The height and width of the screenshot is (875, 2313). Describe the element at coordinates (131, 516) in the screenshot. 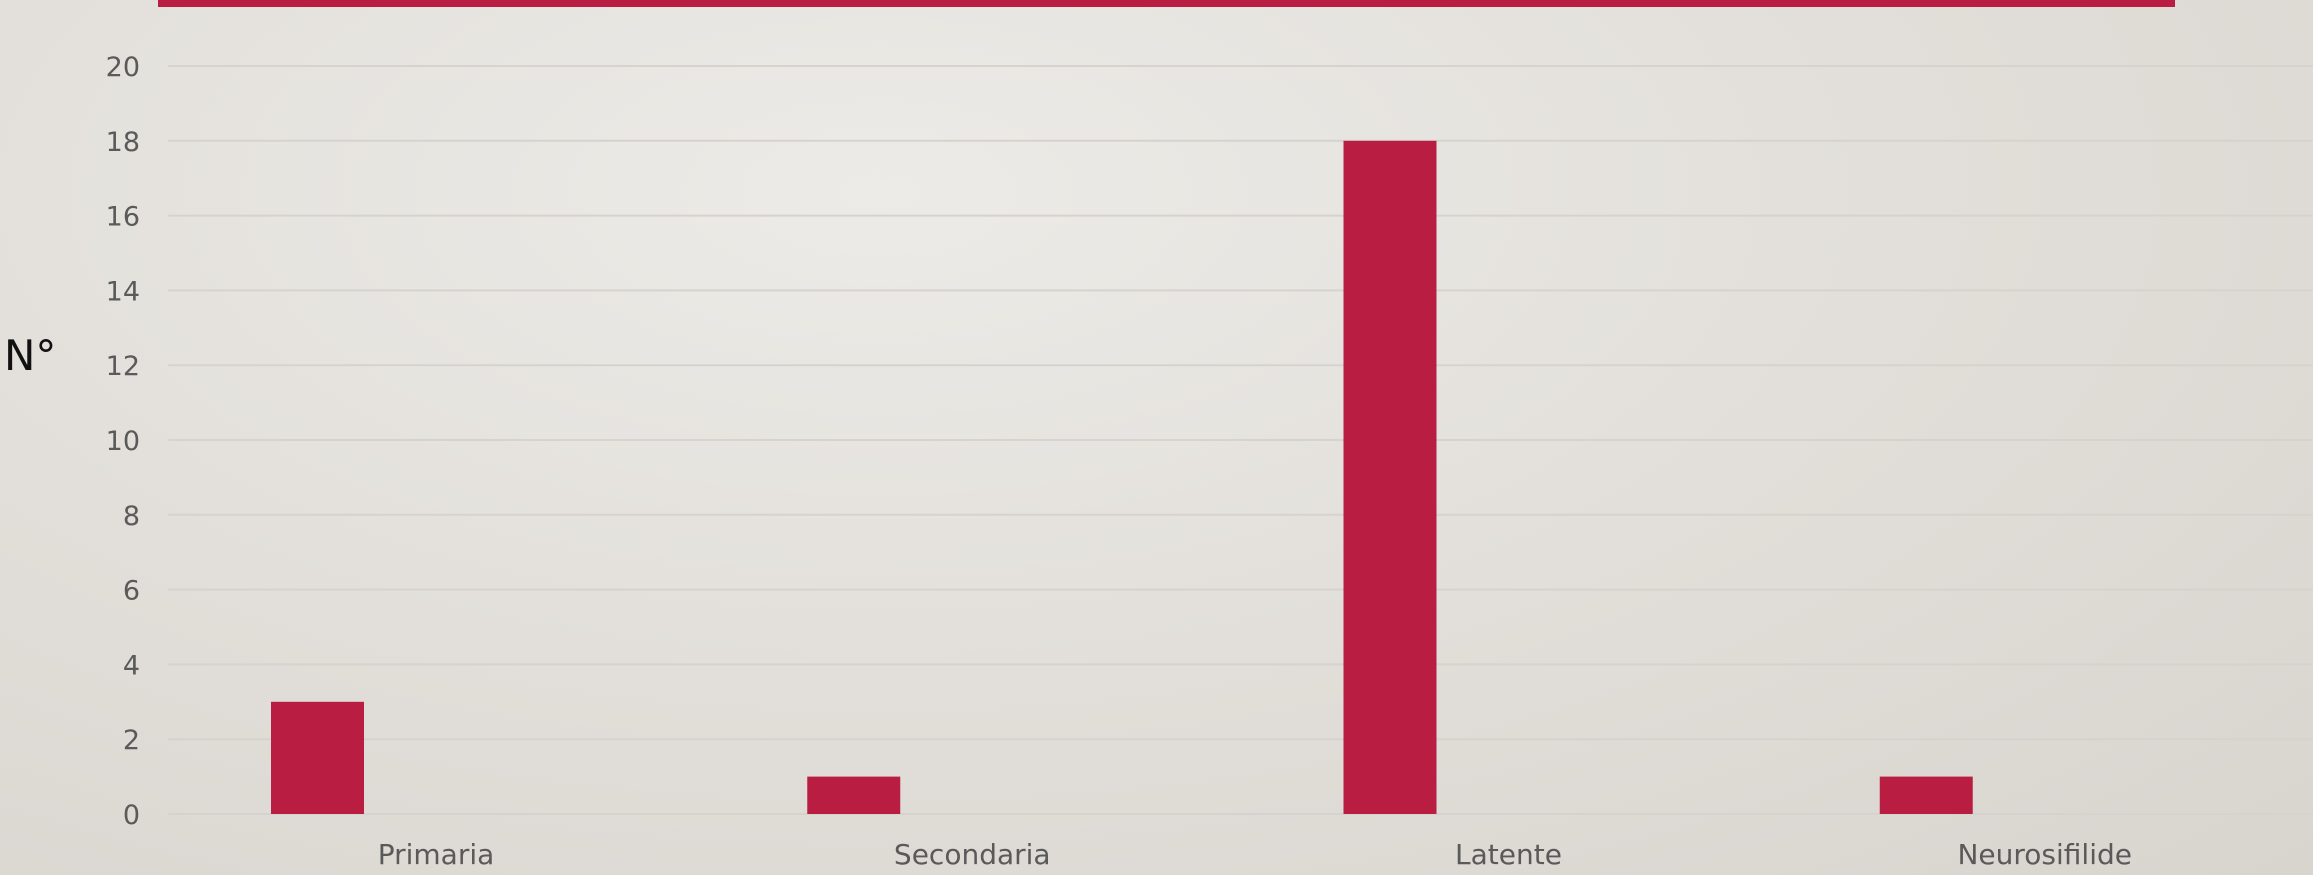

I see `y-tick-label: 8` at that location.